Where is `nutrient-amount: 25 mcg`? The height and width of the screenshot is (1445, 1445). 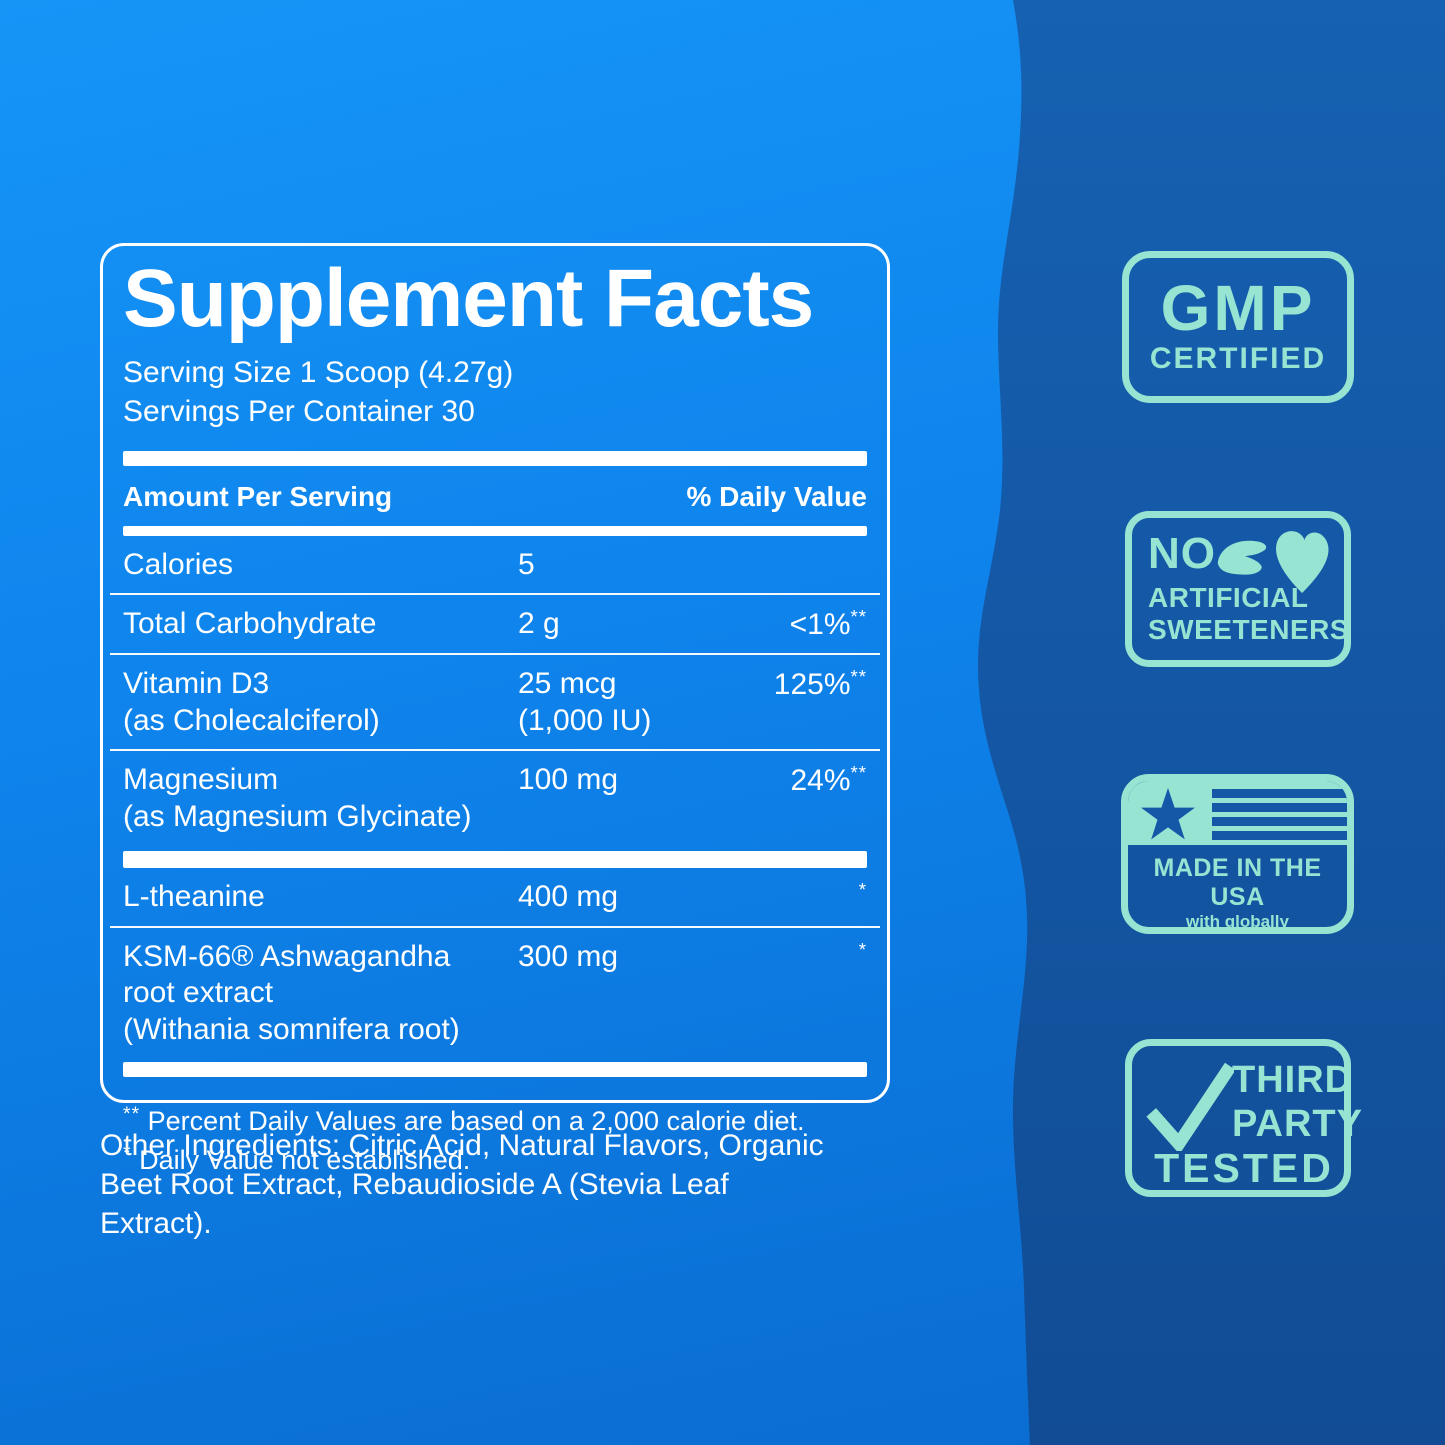 nutrient-amount: 25 mcg is located at coordinates (567, 684).